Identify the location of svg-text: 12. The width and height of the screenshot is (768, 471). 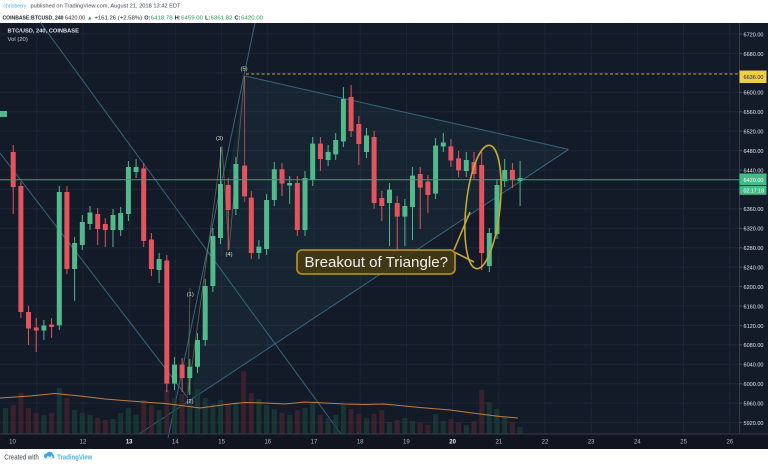
(83, 443).